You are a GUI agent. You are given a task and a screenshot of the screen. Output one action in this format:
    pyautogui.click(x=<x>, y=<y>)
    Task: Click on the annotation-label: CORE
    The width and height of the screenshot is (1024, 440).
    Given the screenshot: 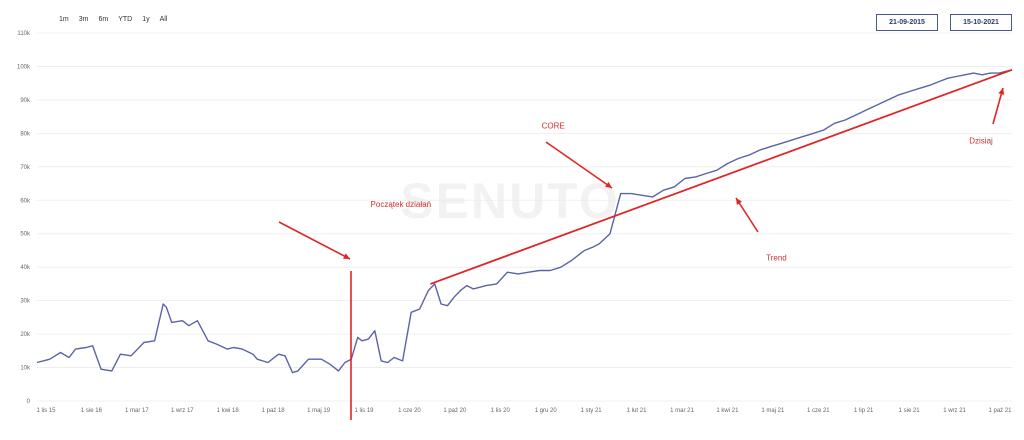 What is the action you would take?
    pyautogui.click(x=553, y=125)
    